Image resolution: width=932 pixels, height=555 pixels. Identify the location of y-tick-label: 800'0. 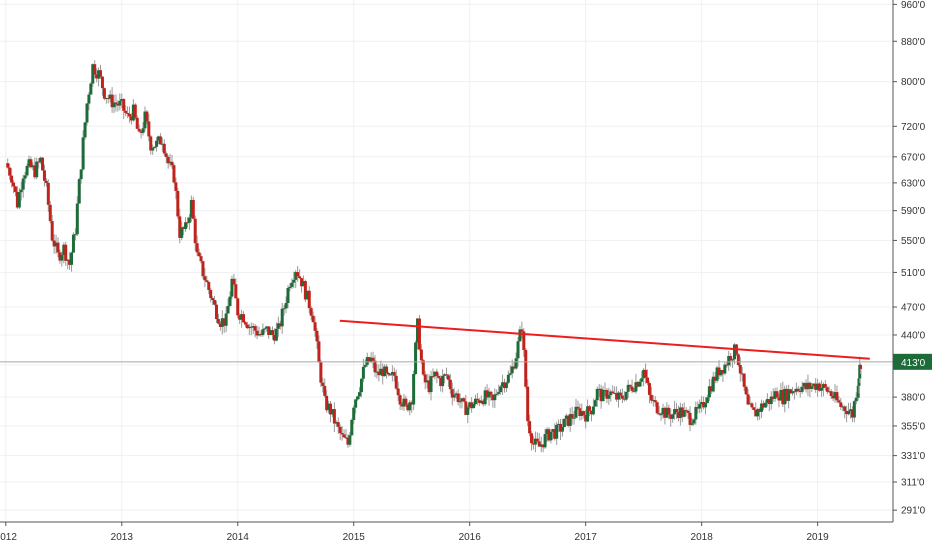
(913, 82).